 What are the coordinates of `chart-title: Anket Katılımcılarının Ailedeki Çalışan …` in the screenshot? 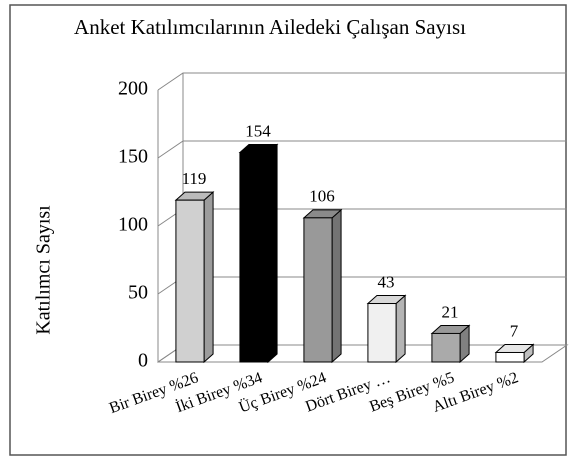 It's located at (270, 27).